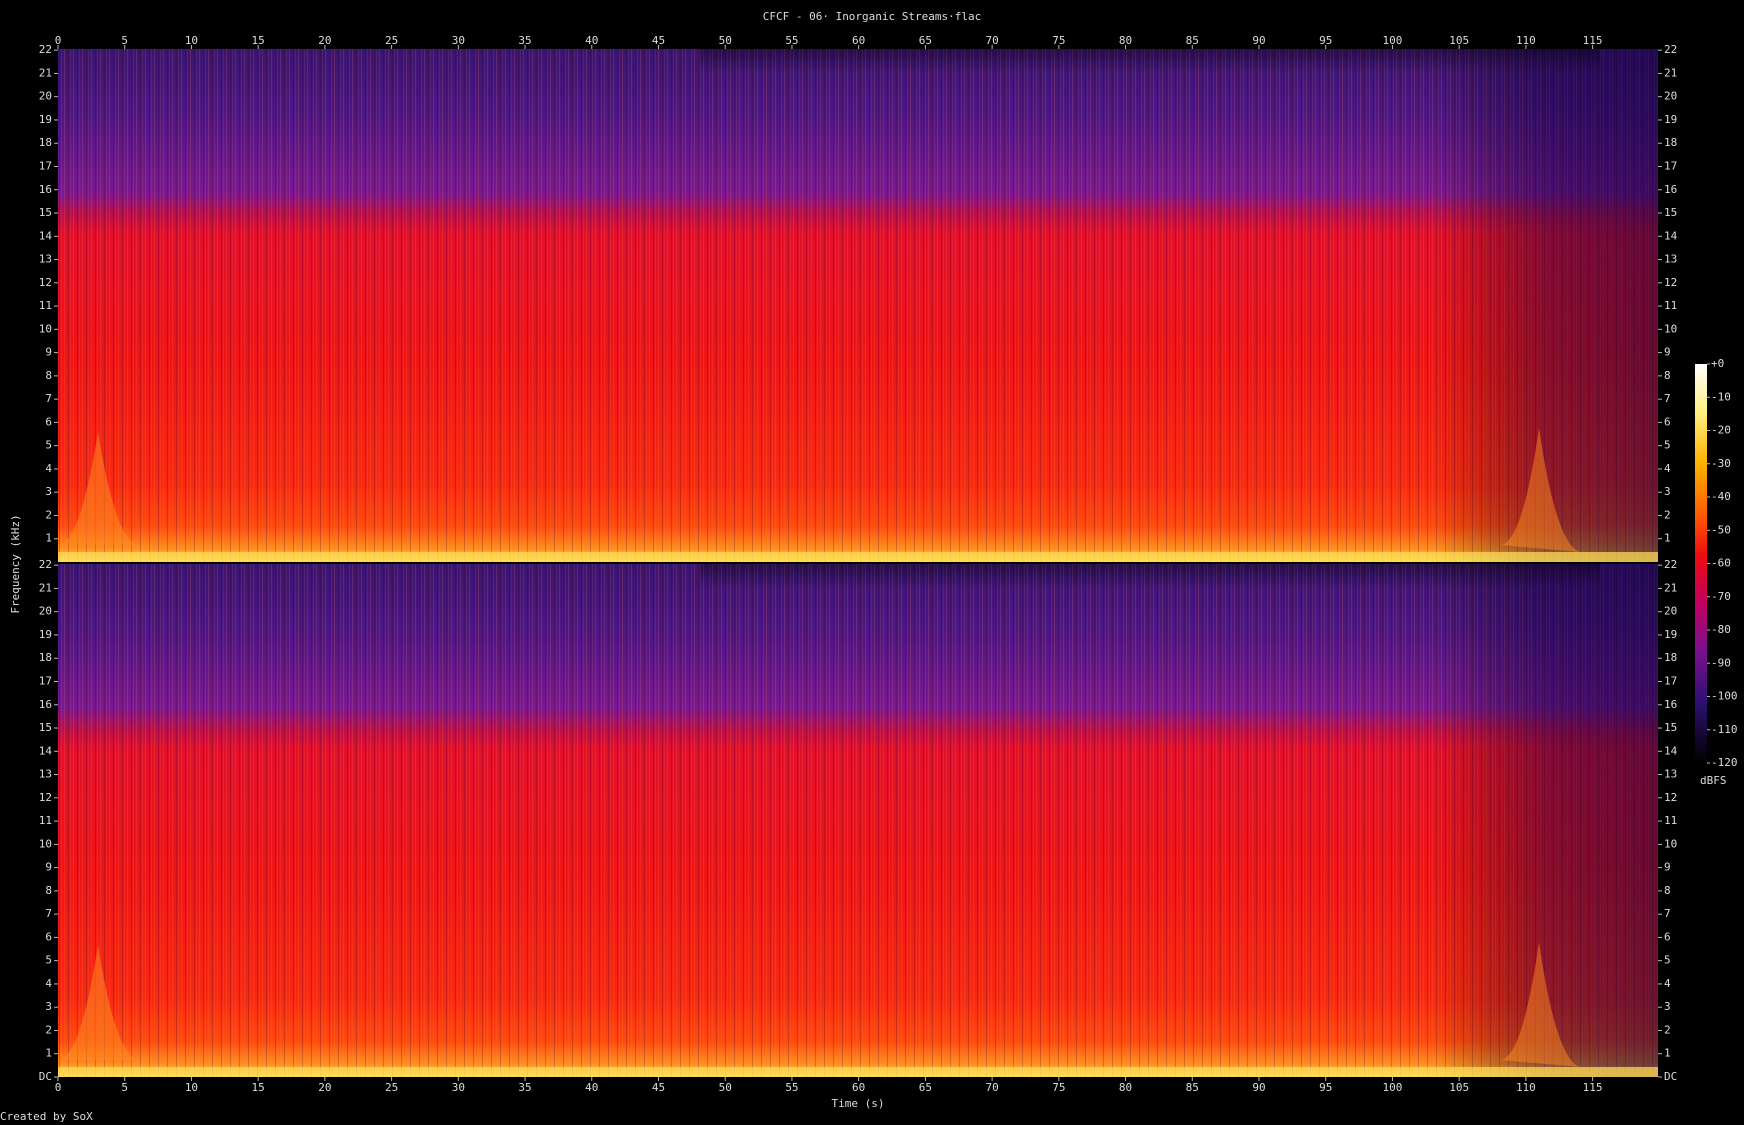 Image resolution: width=1744 pixels, height=1125 pixels. Describe the element at coordinates (1721, 396) in the screenshot. I see `colorbar-tick-label: -10` at that location.